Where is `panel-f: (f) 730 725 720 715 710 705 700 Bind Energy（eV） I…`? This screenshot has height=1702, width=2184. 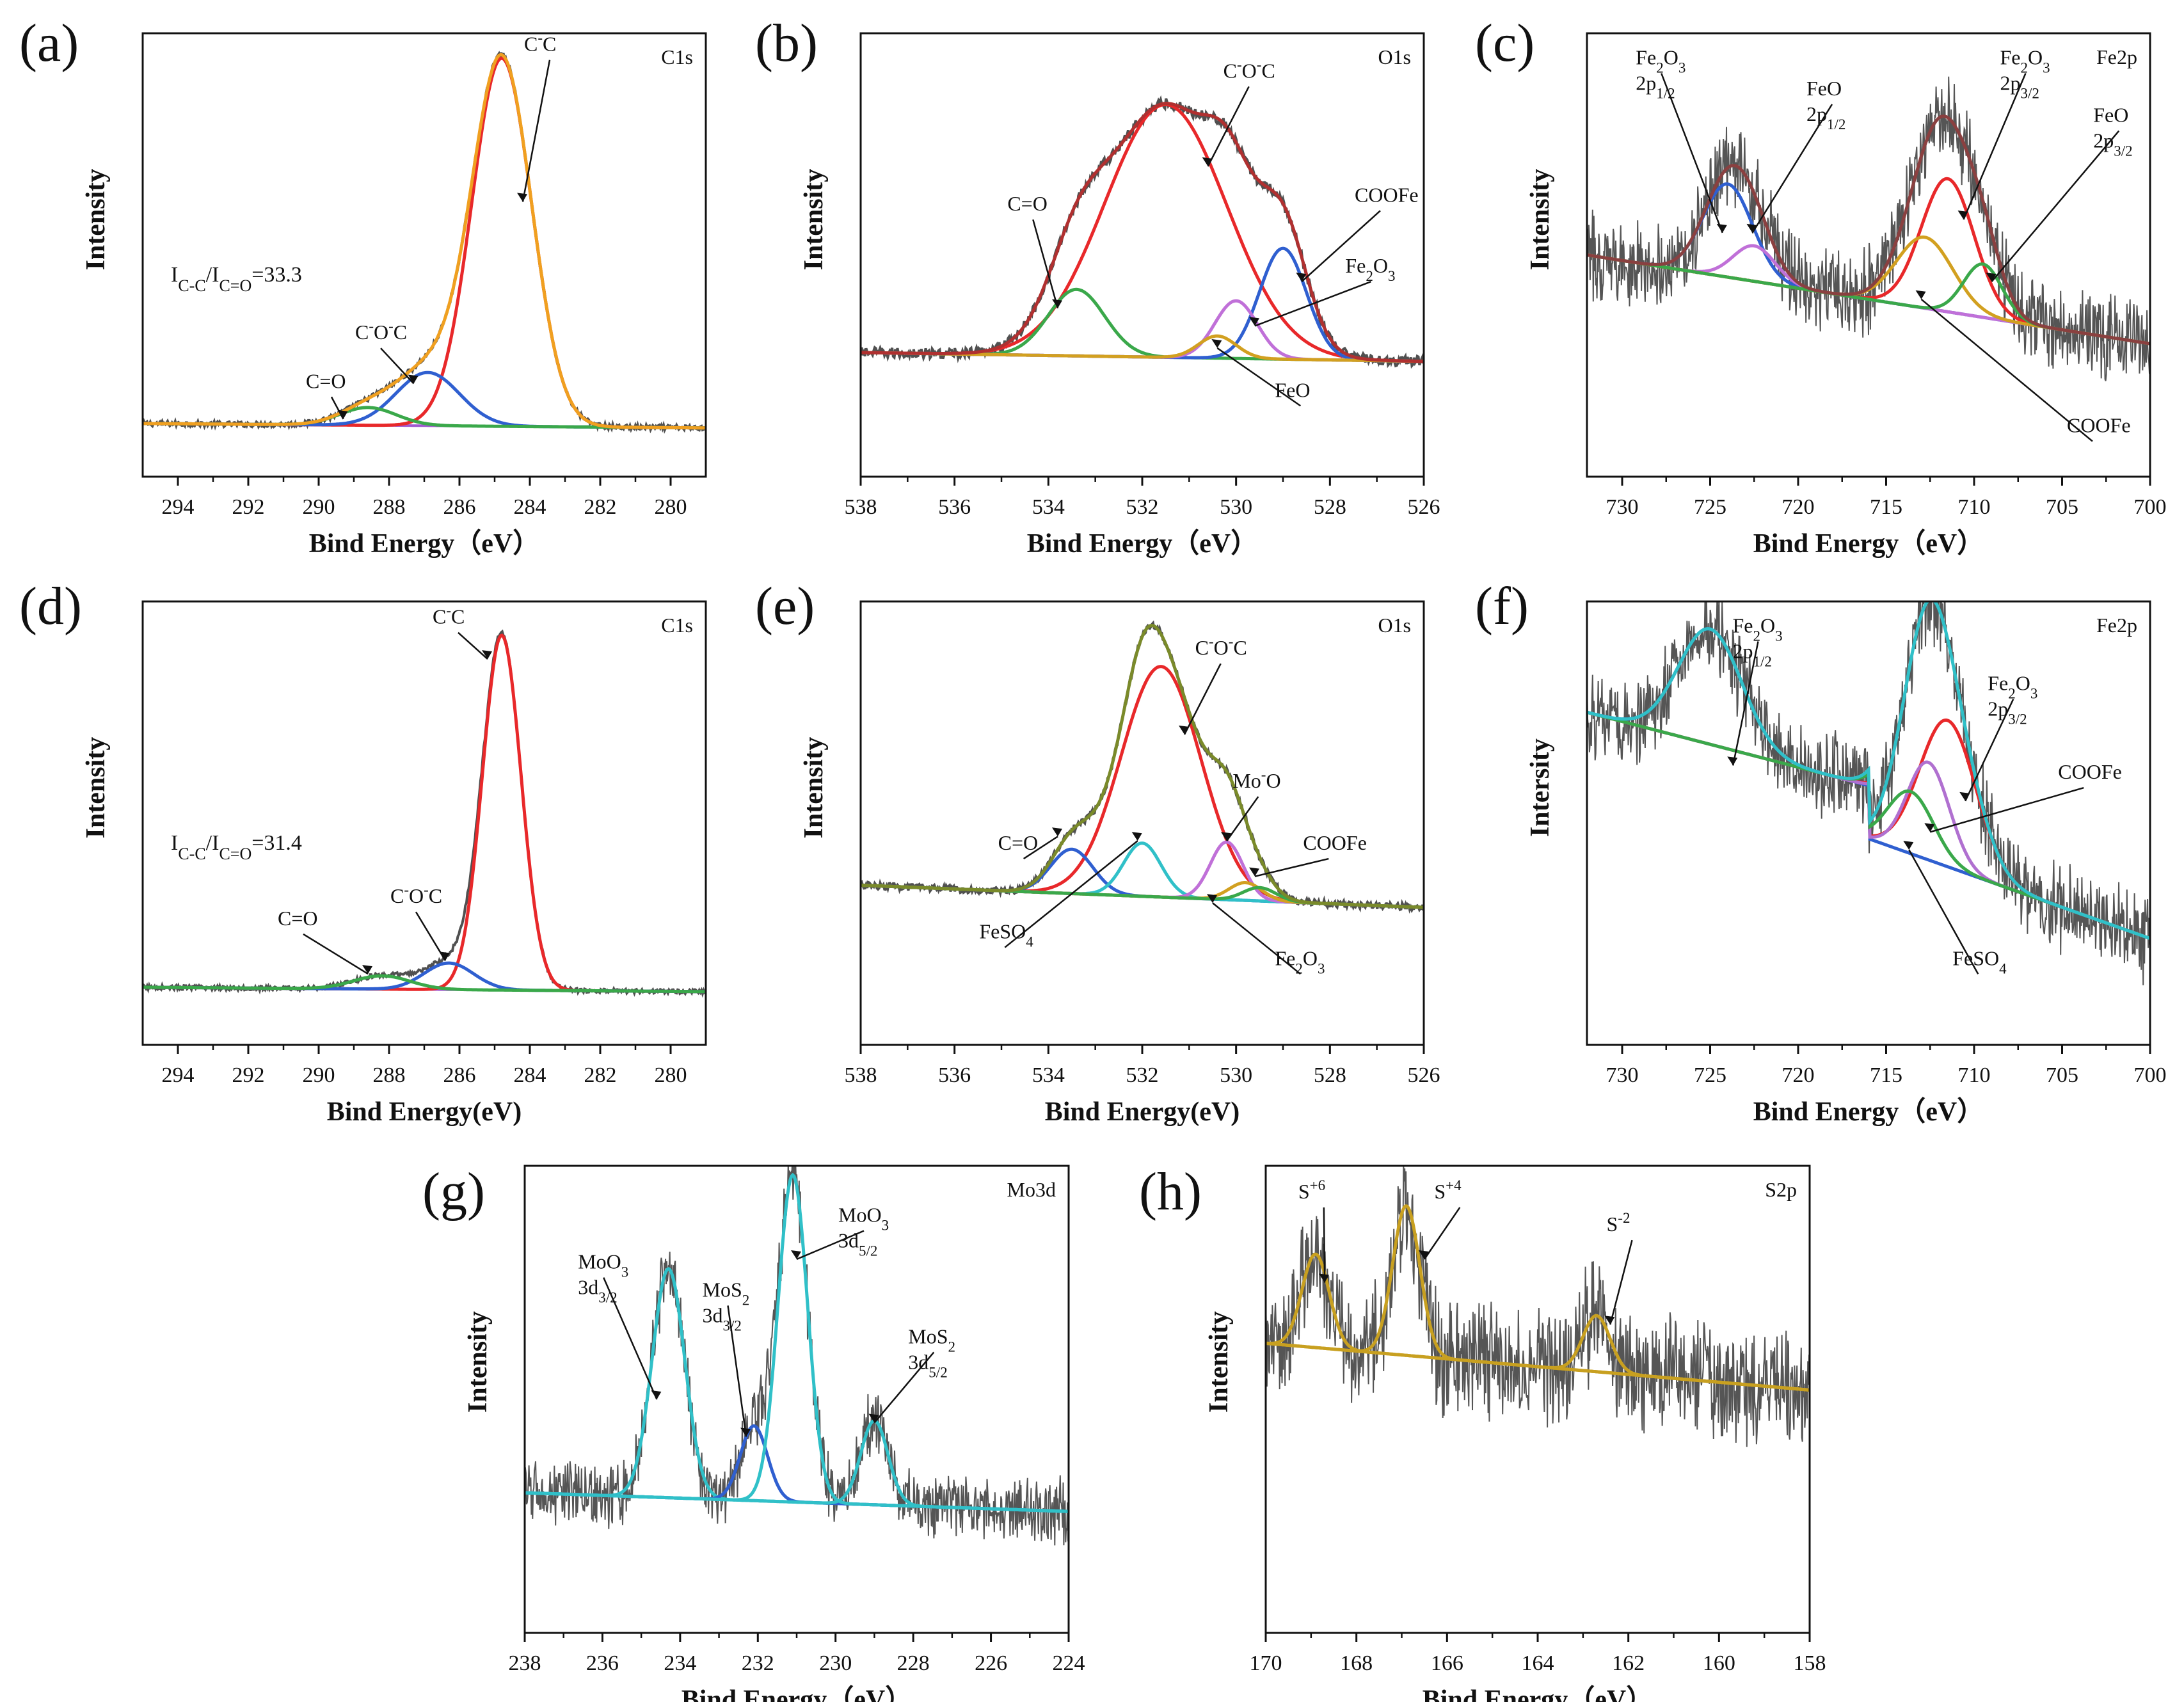
panel-f: (f) 730 725 720 715 710 705 700 Bind Energy（eV） I… is located at coordinates (1821, 852).